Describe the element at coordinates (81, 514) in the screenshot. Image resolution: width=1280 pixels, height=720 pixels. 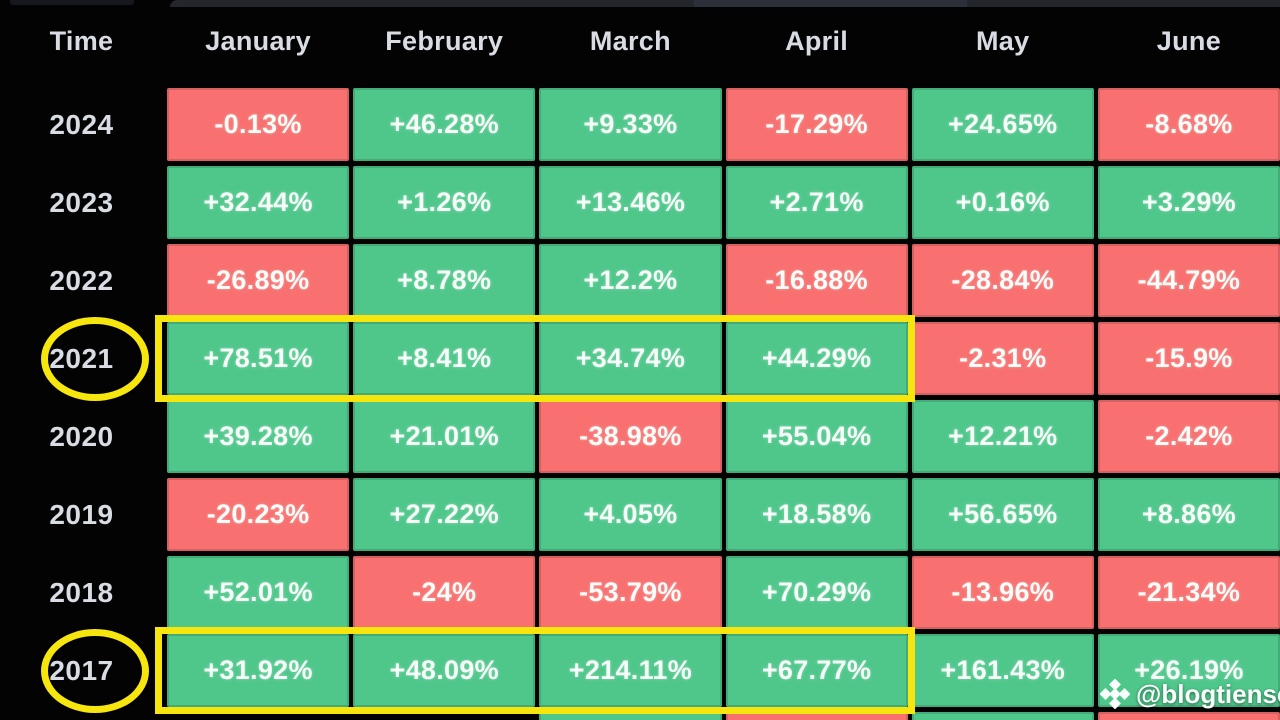
I see `year-label-2019: 2019` at that location.